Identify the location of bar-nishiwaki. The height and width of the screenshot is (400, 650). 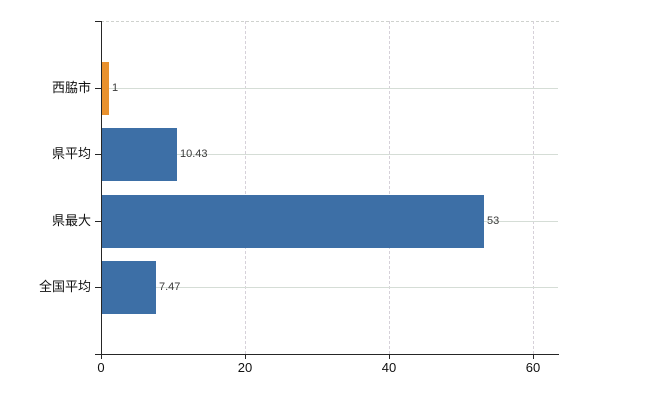
(105, 88).